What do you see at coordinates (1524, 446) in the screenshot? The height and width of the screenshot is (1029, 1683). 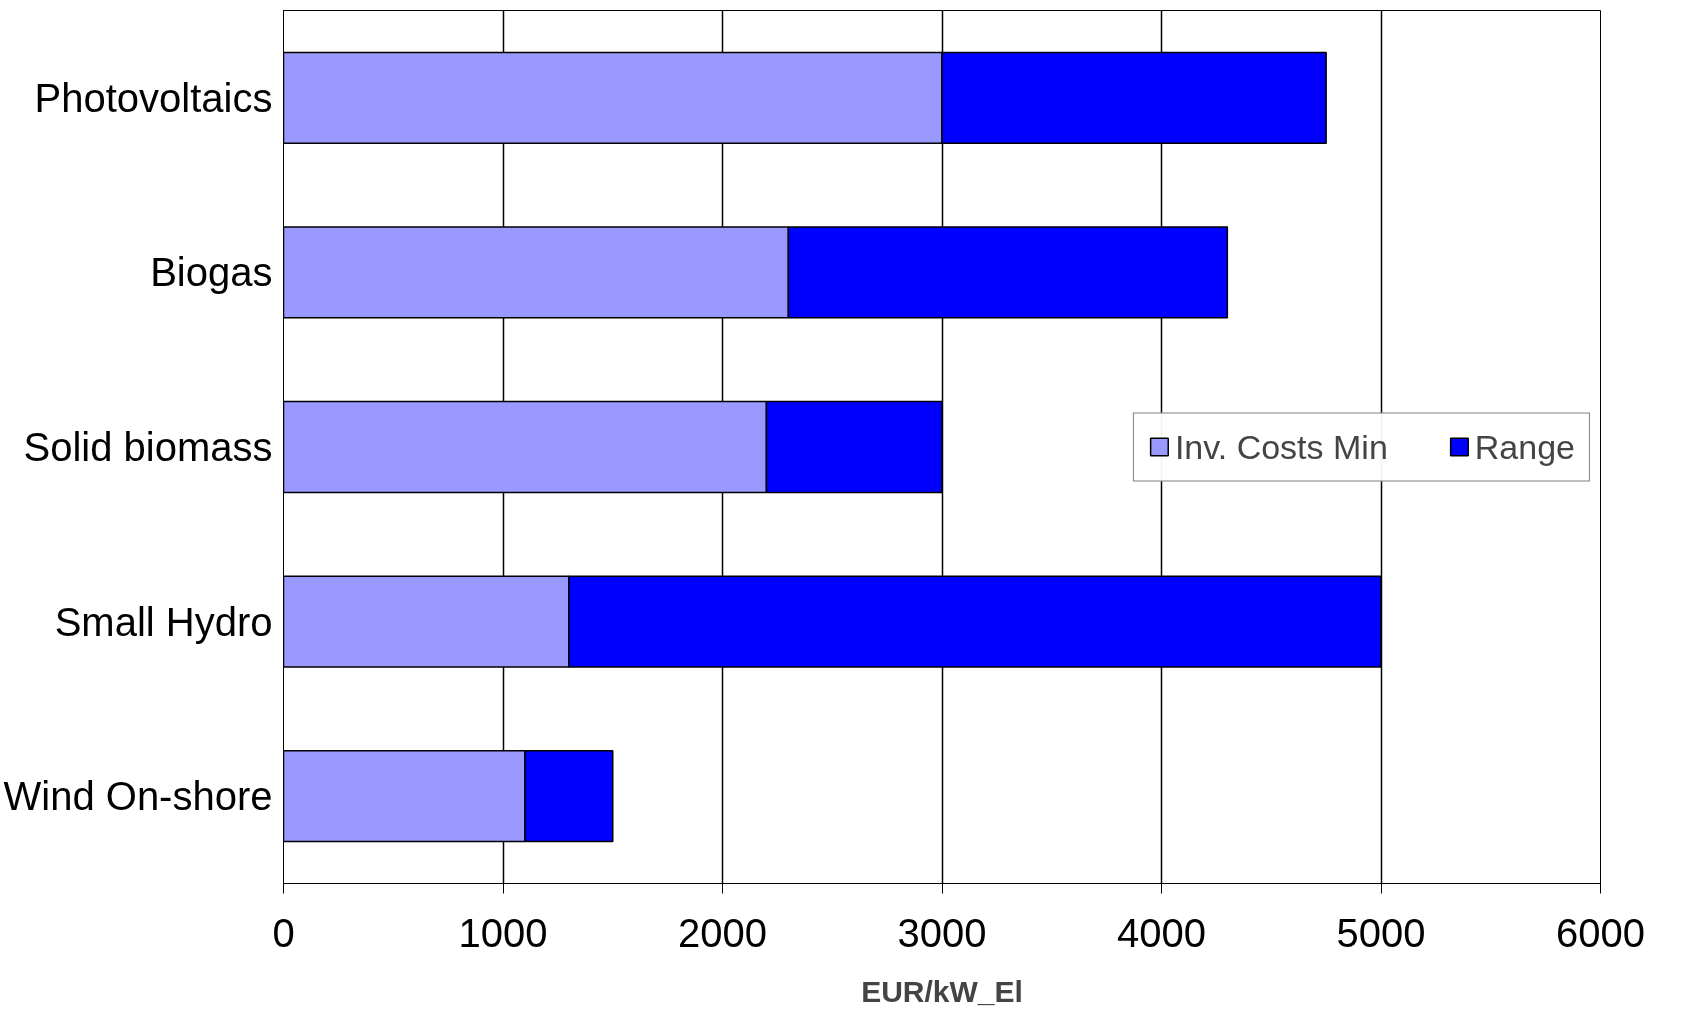 I see `legend-label: Range` at bounding box center [1524, 446].